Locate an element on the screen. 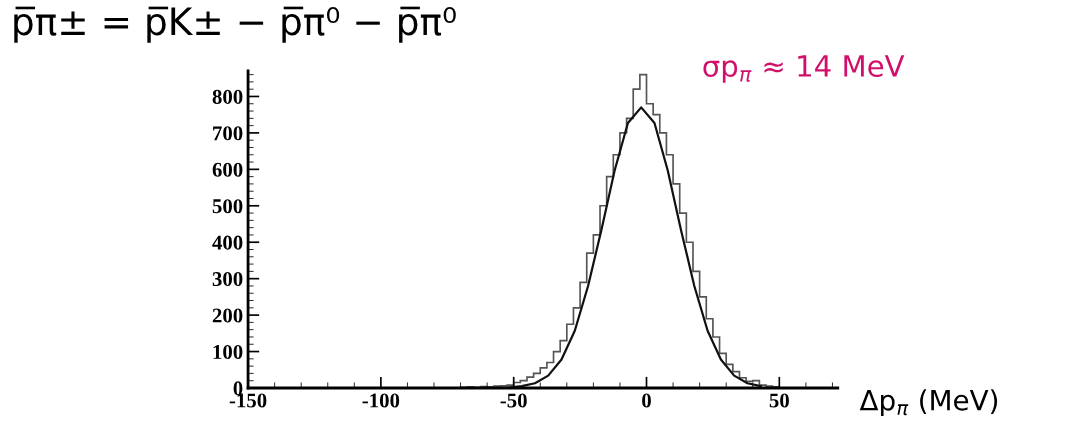 The image size is (1088, 429). y-tick-label: 400 is located at coordinates (227, 242).